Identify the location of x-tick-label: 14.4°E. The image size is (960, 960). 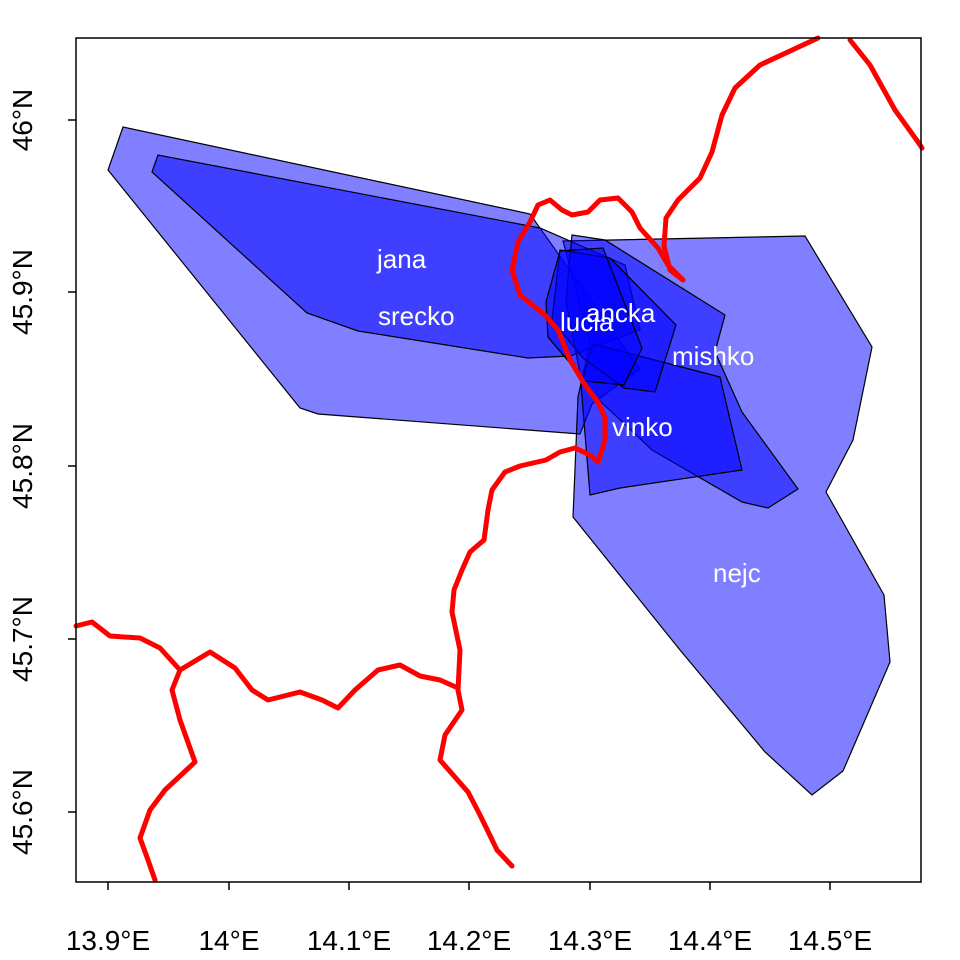
(710, 940).